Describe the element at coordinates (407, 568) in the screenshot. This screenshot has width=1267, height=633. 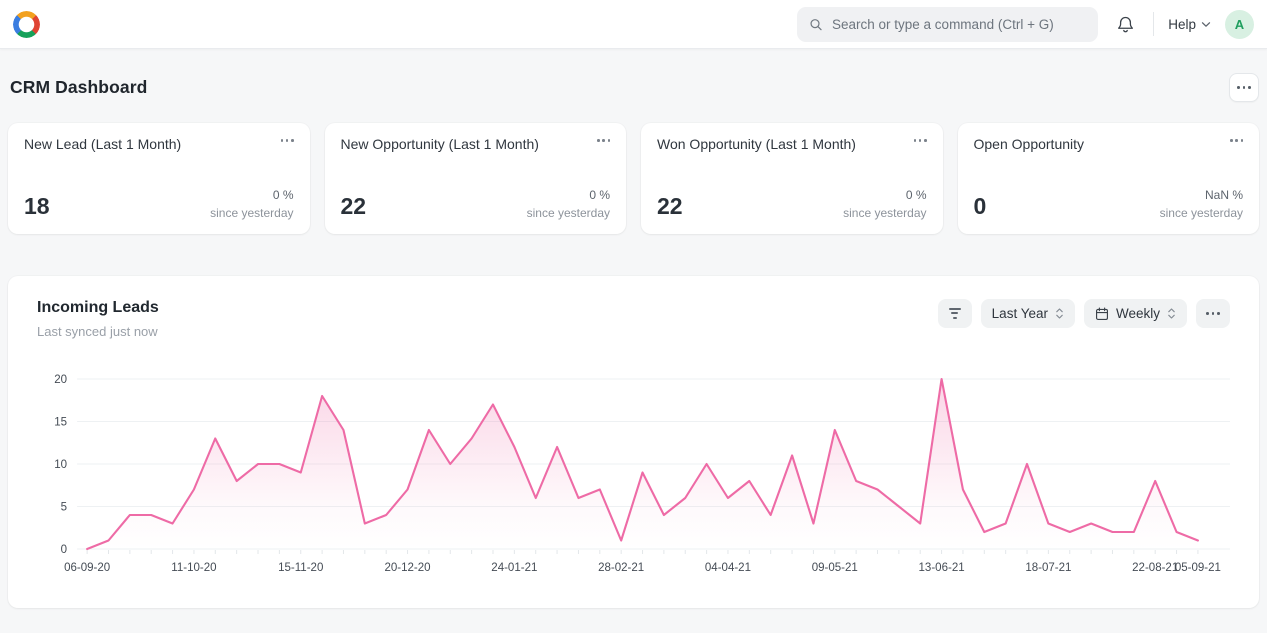
I see `svg-text: 20-12-20` at that location.